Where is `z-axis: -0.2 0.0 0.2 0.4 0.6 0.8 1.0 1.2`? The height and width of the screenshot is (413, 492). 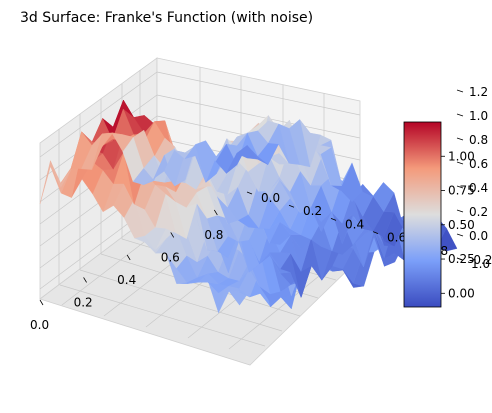
z-axis: -0.2 0.0 0.2 0.4 0.6 0.8 1.0 1.2 is located at coordinates (474, 176).